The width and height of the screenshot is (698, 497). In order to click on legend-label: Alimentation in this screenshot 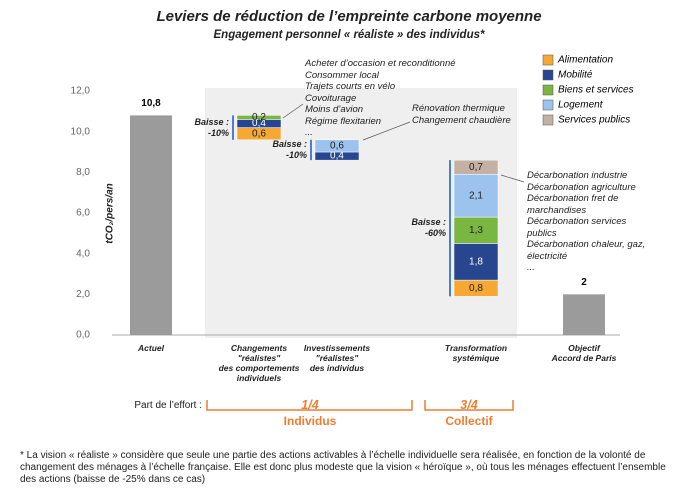, I will do `click(585, 60)`.